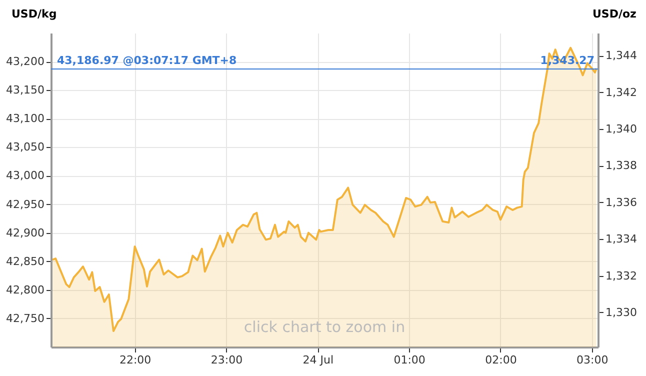 The height and width of the screenshot is (376, 646). I want to click on x-tick-label: 03:00, so click(592, 360).